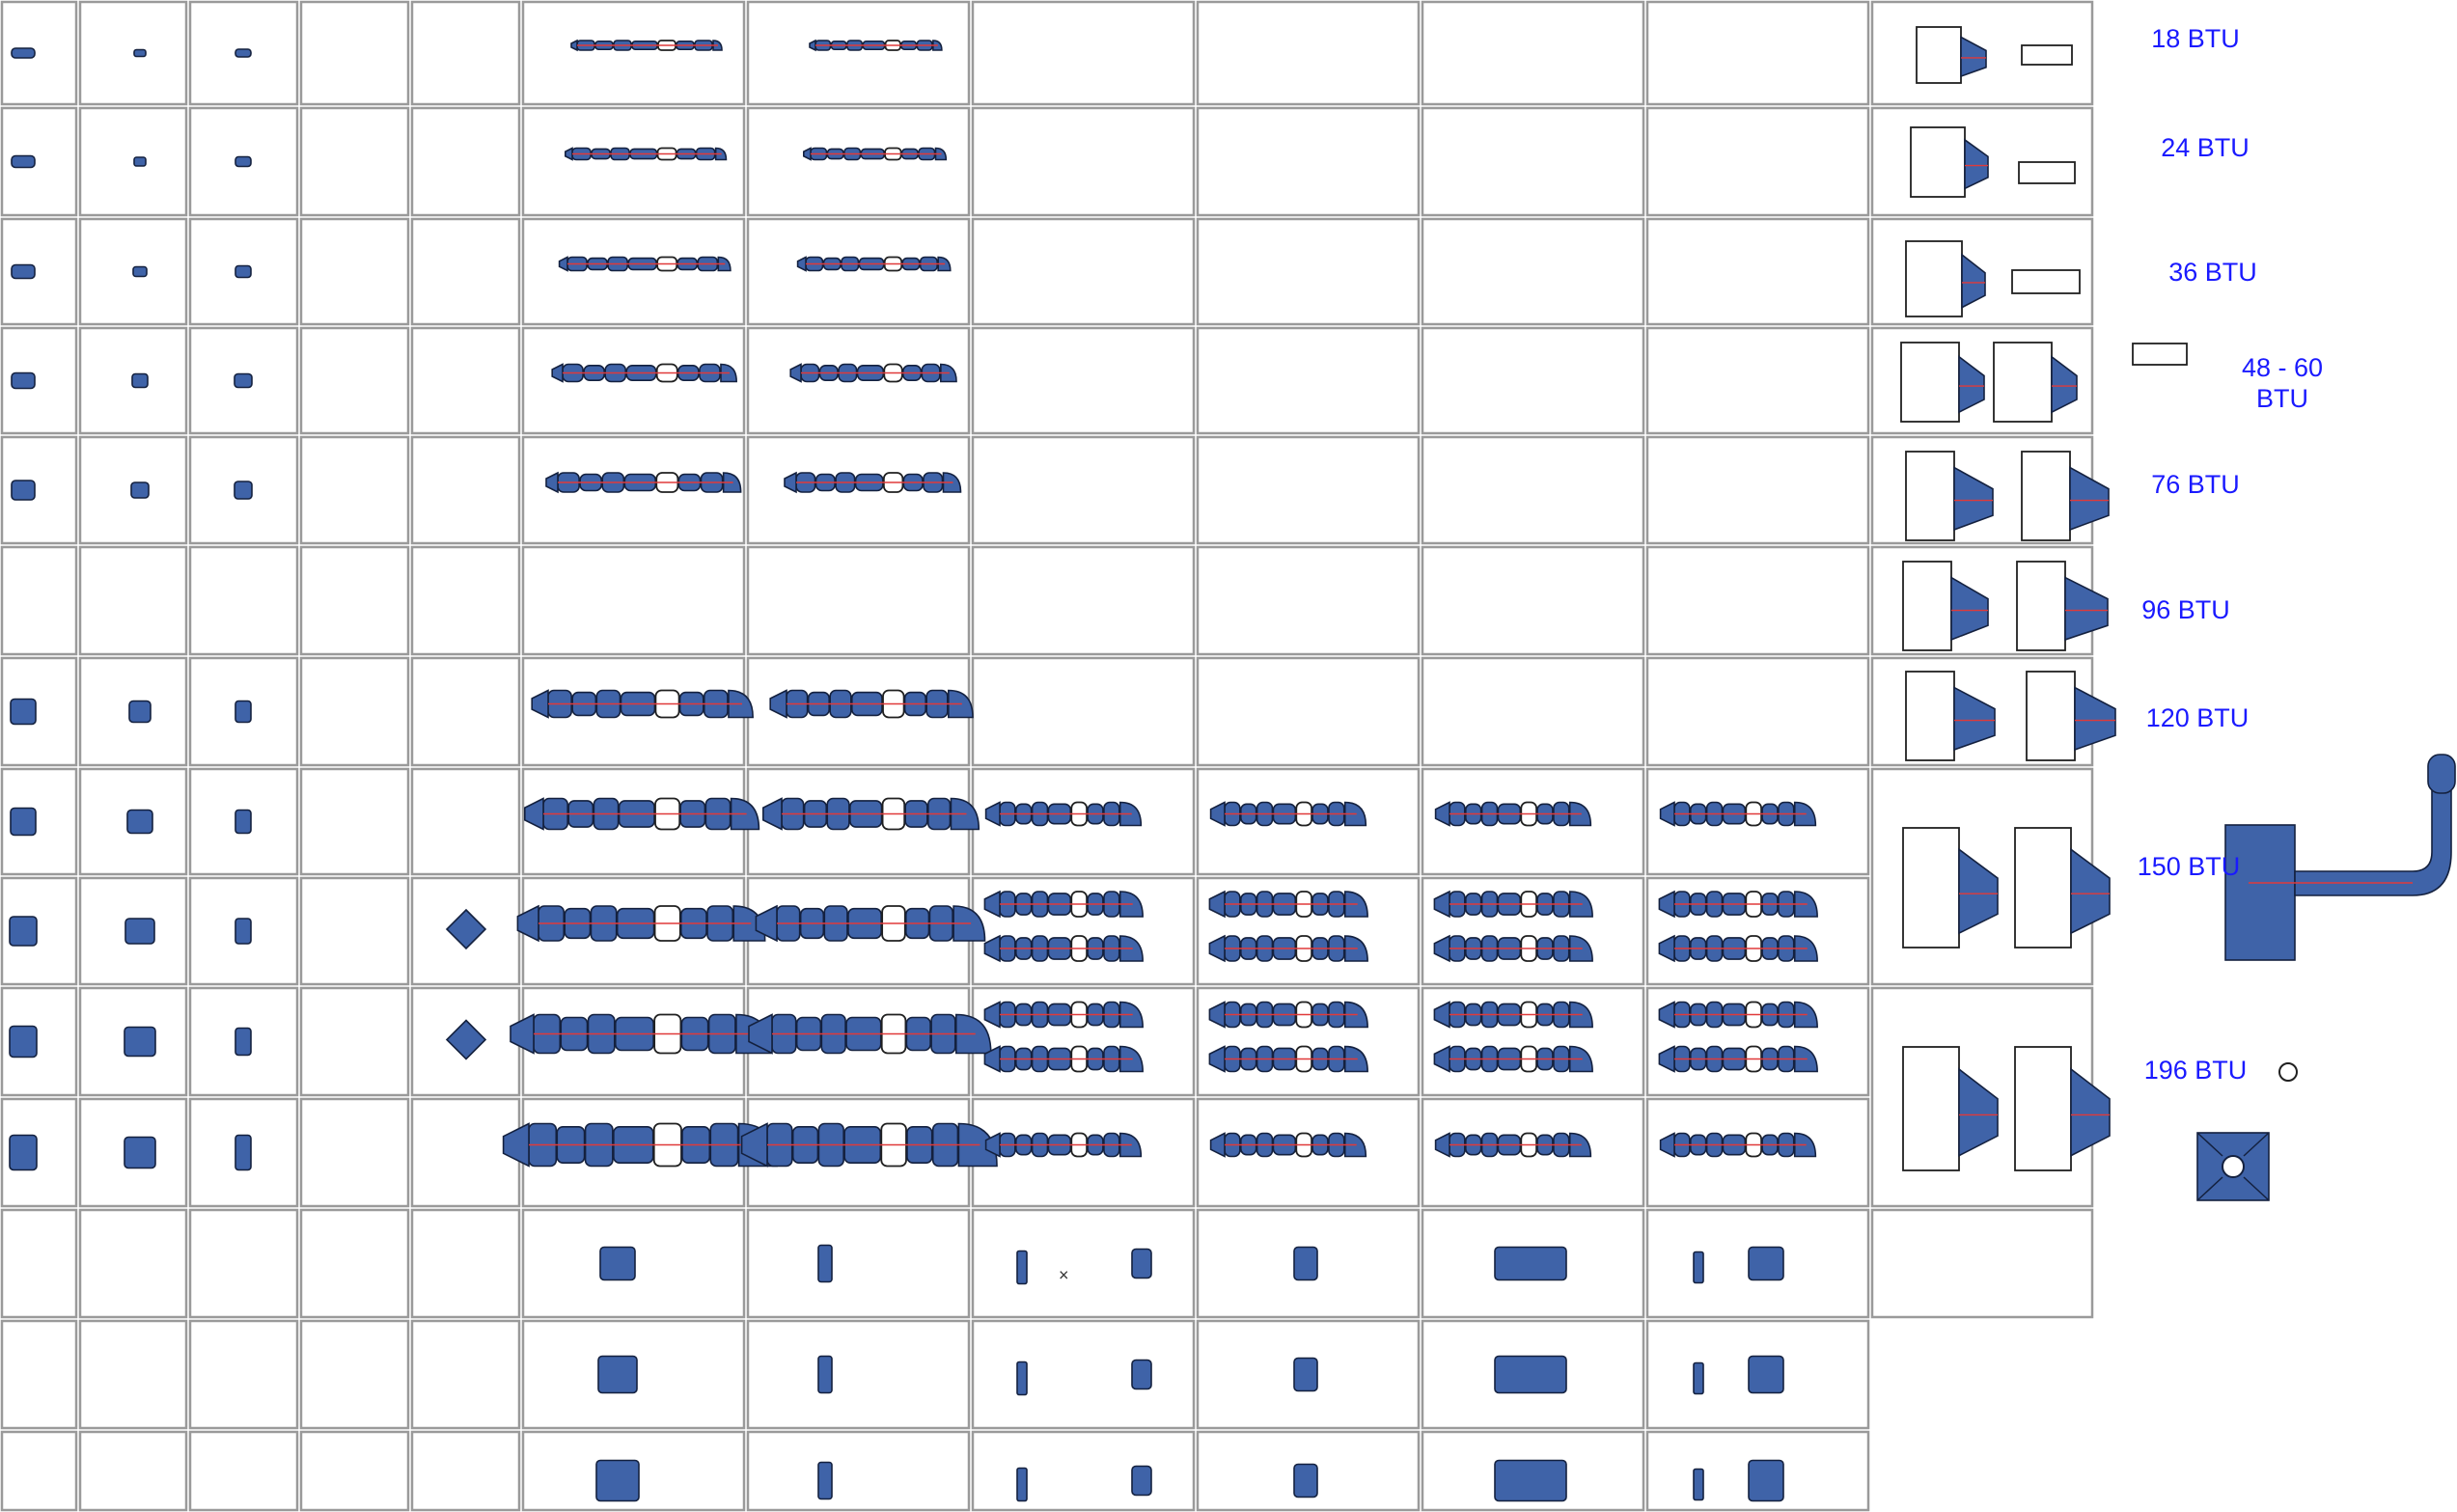 The image size is (2457, 1512). What do you see at coordinates (2189, 866) in the screenshot?
I see `row-label-150: 150 BTU` at bounding box center [2189, 866].